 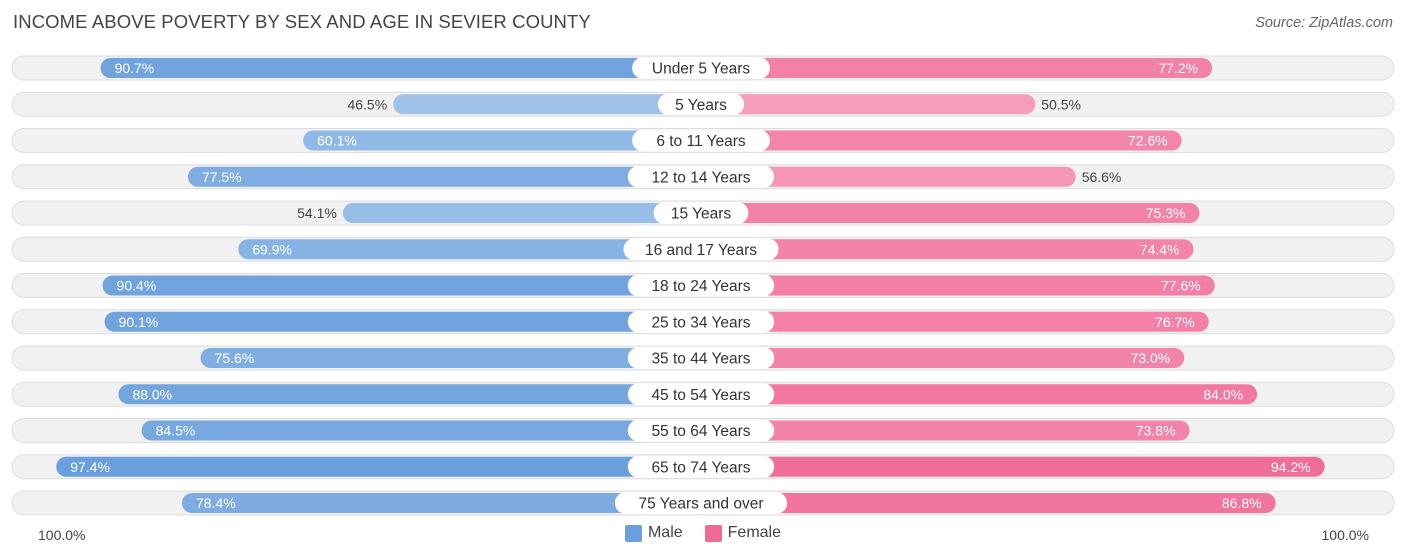 I want to click on category-label-75-years-and-over: 75 Years and over, so click(x=701, y=504).